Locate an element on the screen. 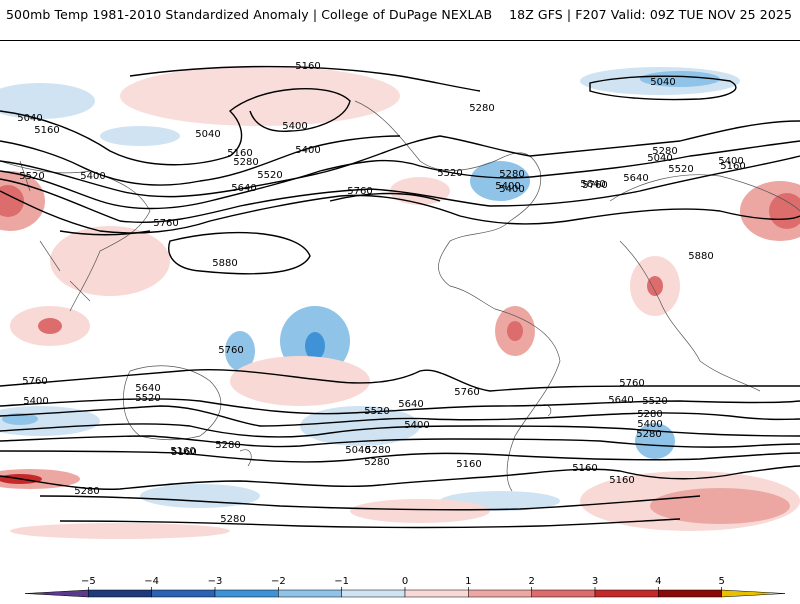 Image resolution: width=800 pixels, height=604 pixels. colorbar-tick-label: 1 is located at coordinates (468, 581).